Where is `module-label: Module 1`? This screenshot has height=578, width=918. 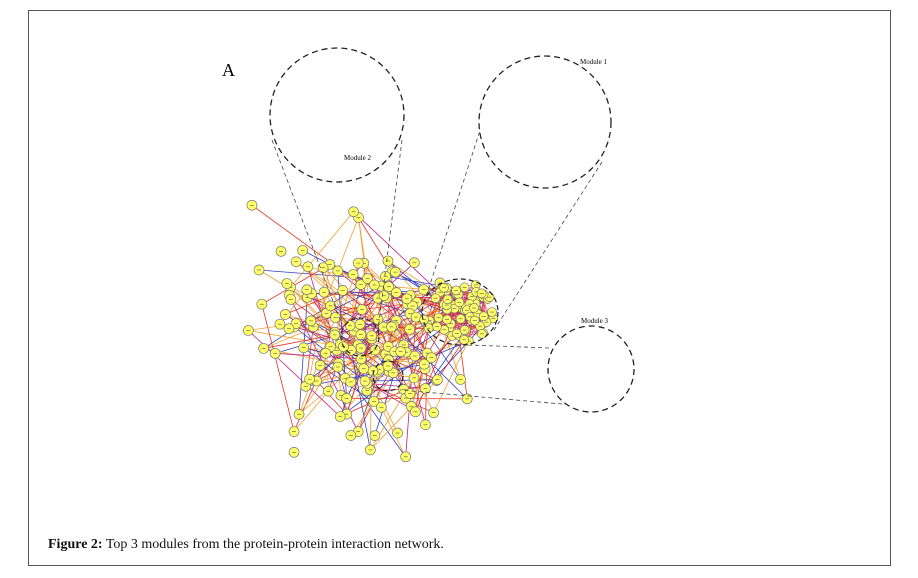 module-label: Module 1 is located at coordinates (594, 62).